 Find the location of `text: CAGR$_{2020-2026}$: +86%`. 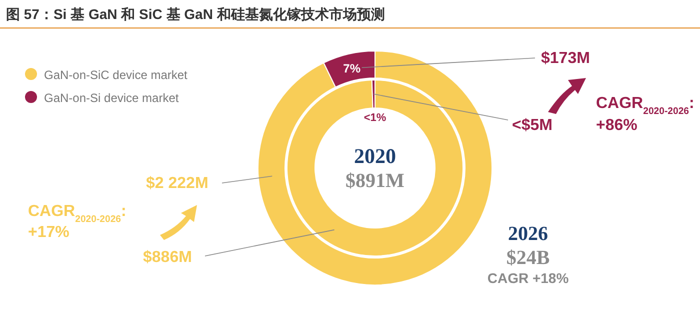

text: CAGR$_{2020-2026}$: +86% is located at coordinates (645, 114).